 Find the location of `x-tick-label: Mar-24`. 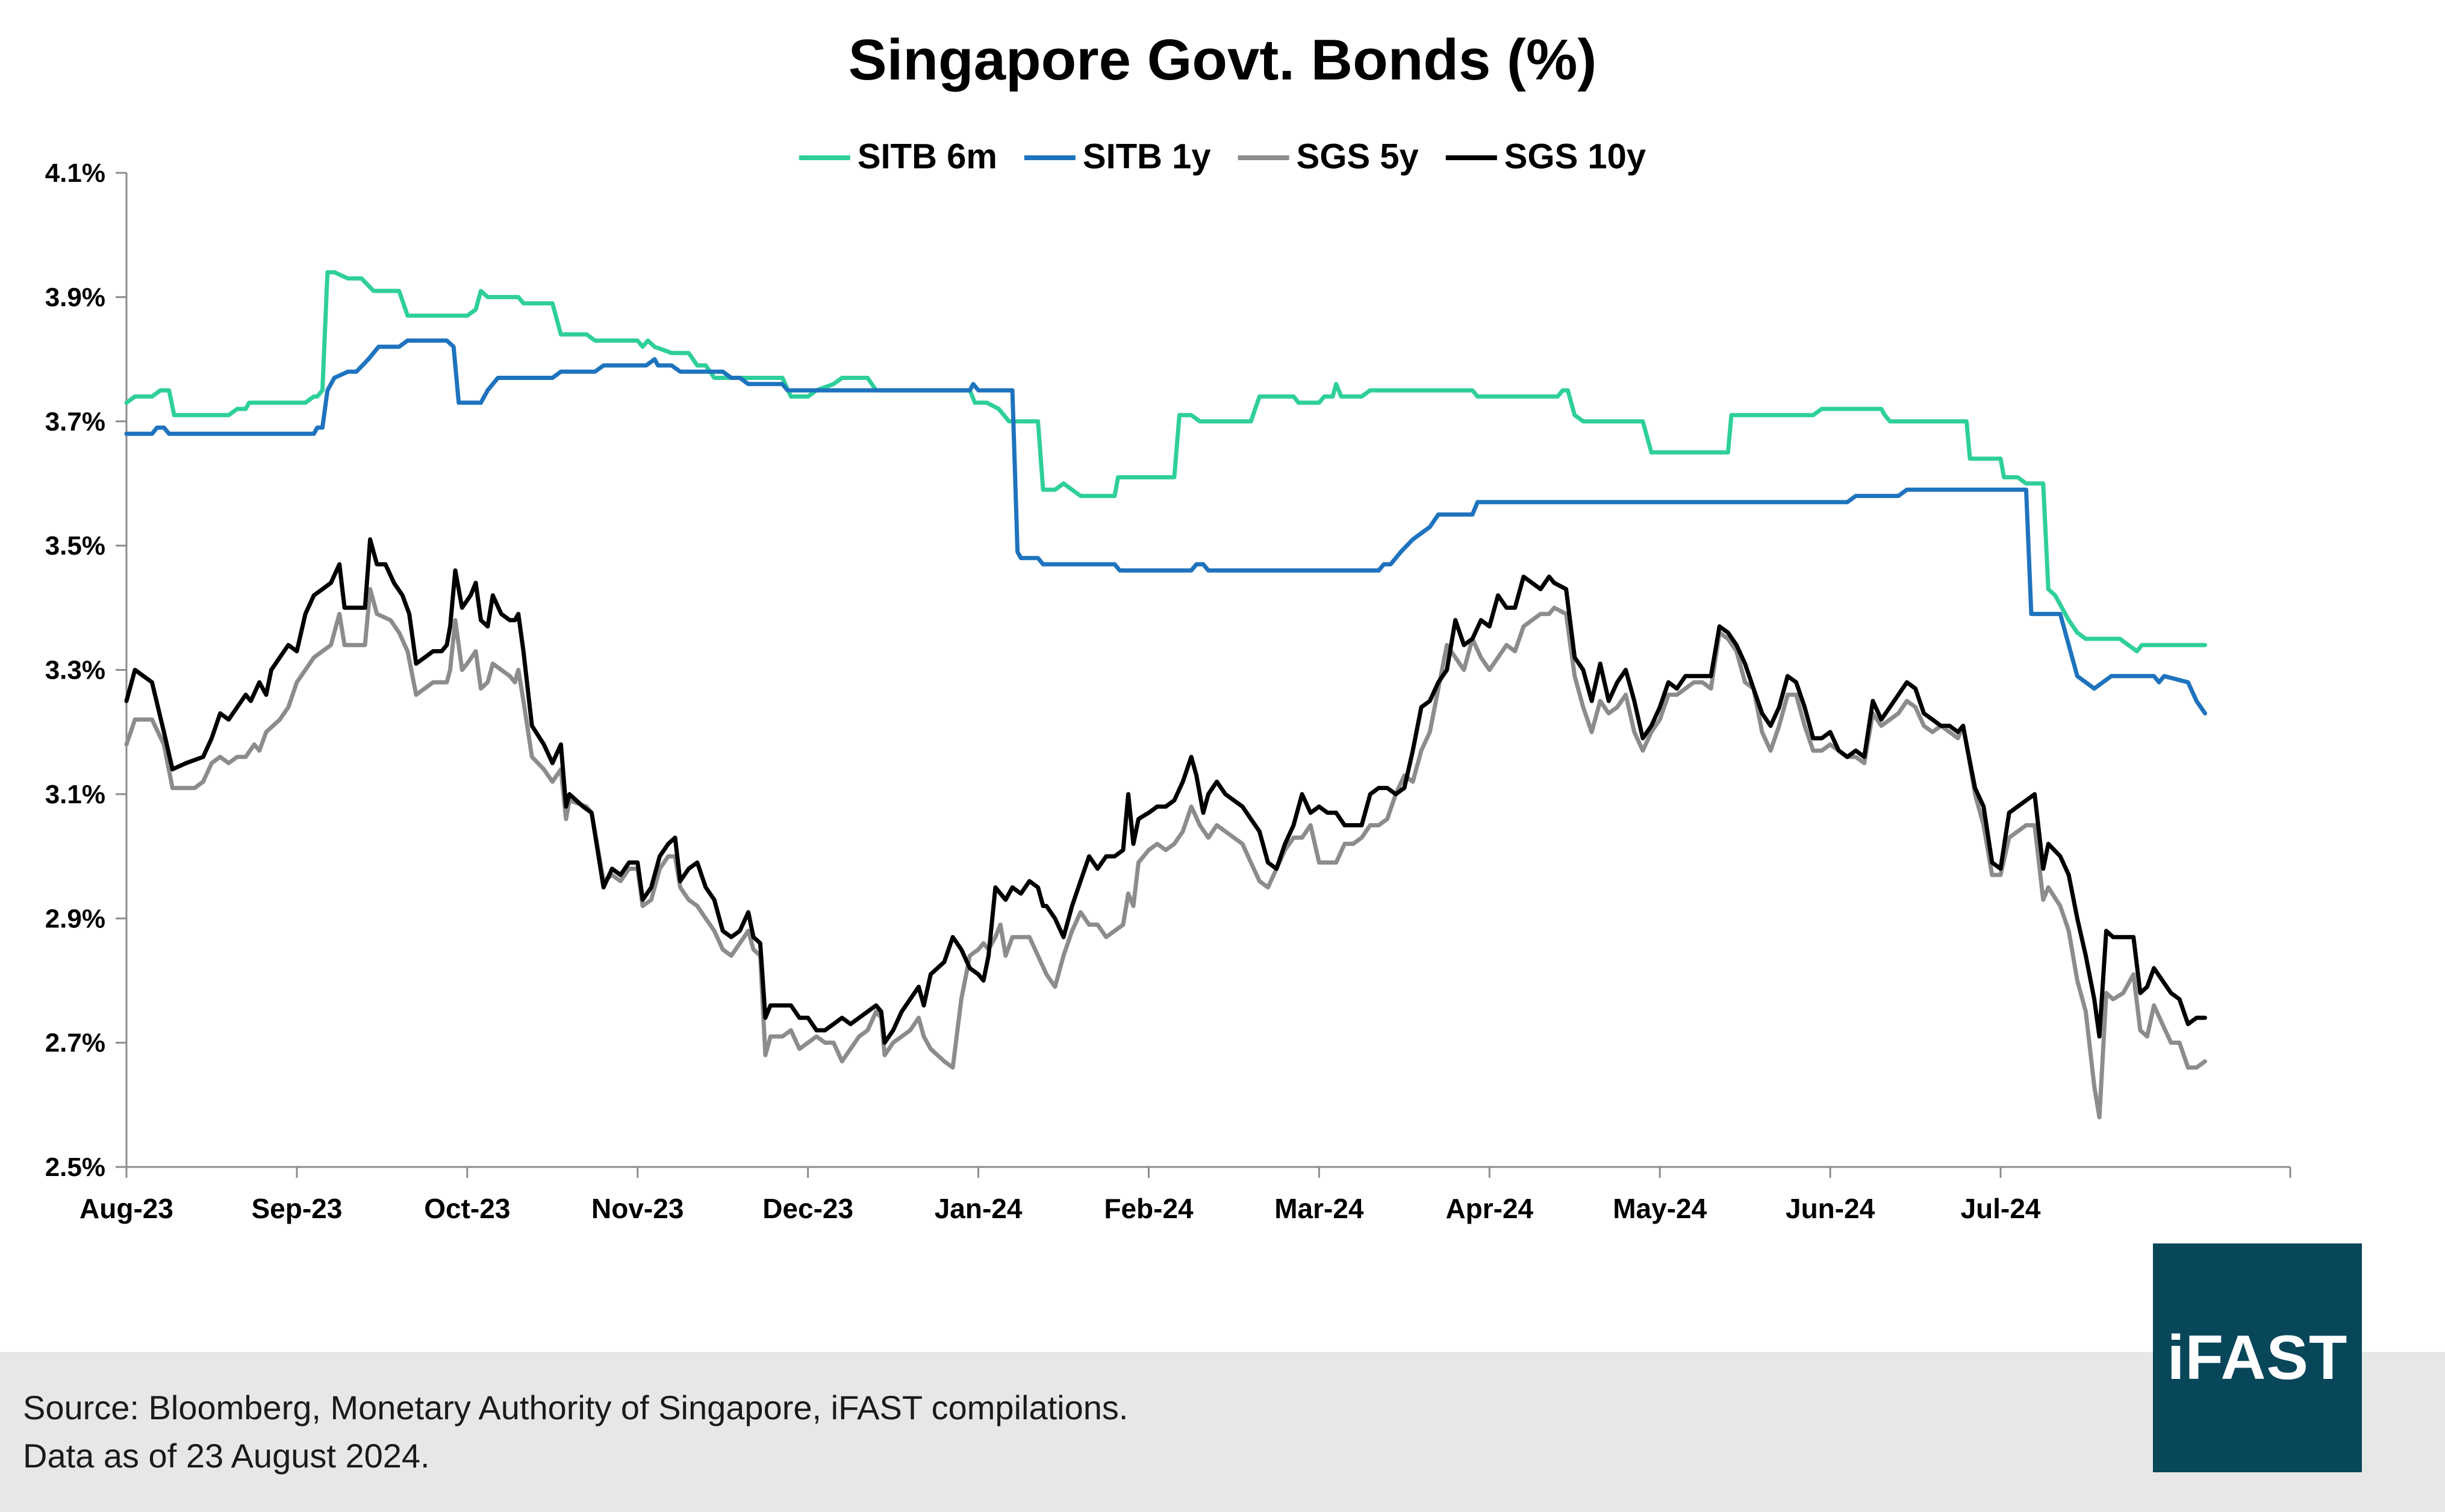

x-tick-label: Mar-24 is located at coordinates (1319, 1209).